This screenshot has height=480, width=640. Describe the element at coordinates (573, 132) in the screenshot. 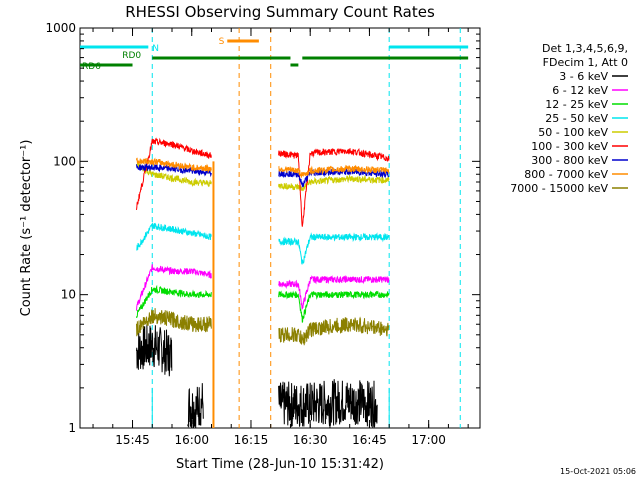

I see `legend-label: 50 - 100 keV` at that location.